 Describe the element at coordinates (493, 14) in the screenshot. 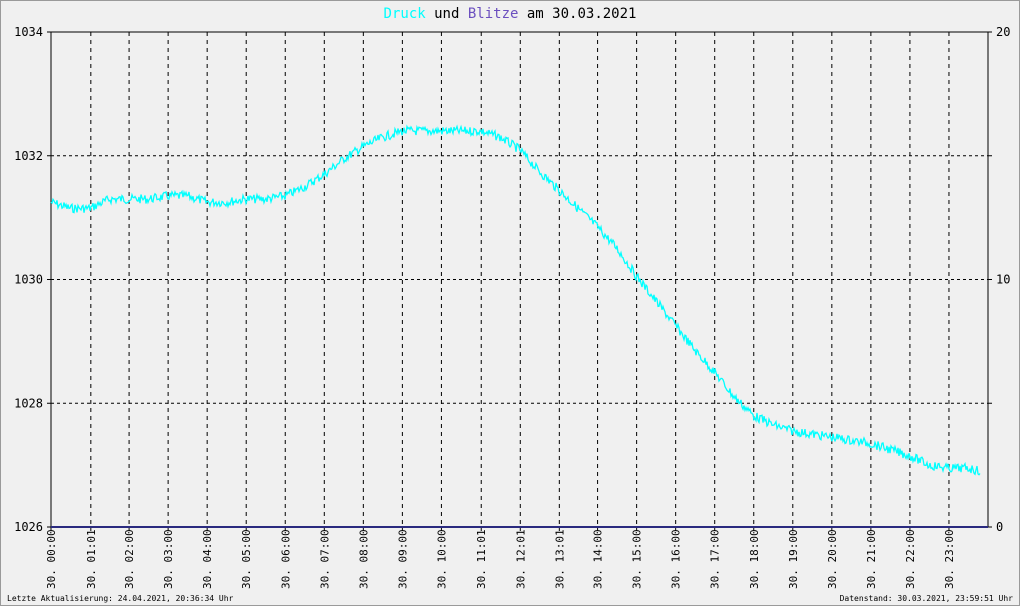

I see `title-blitze: Blitze` at that location.